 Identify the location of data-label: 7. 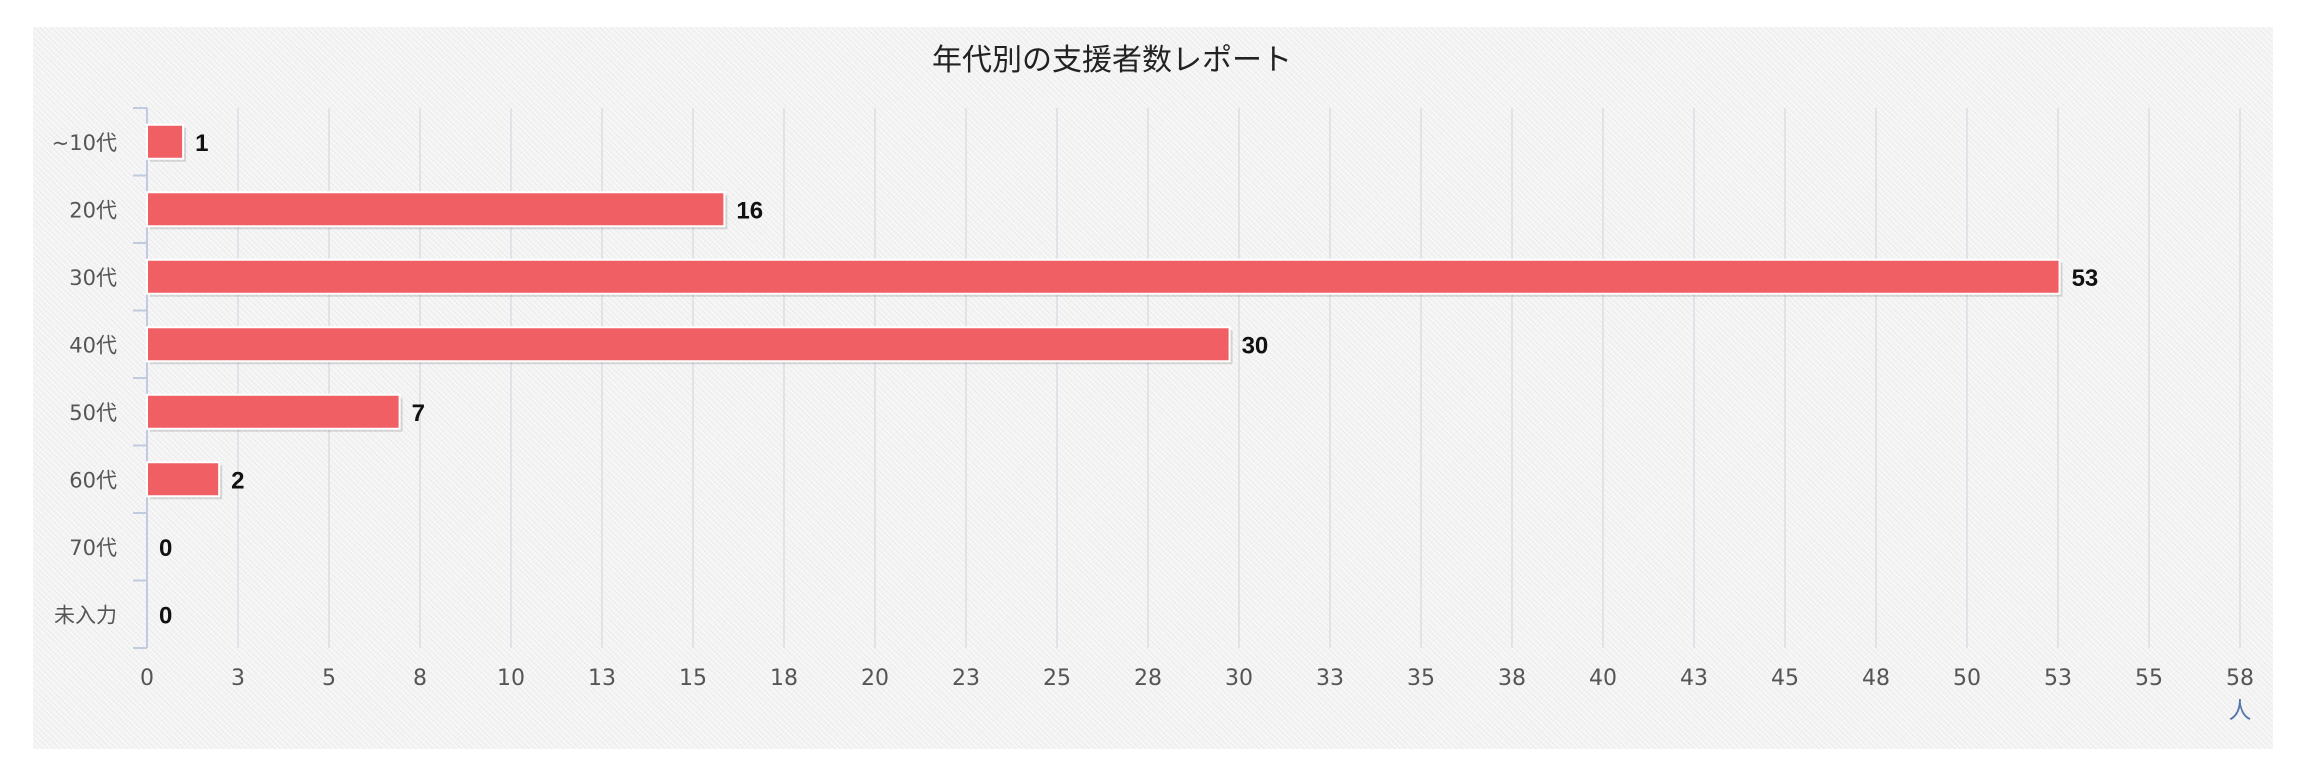
(418, 413).